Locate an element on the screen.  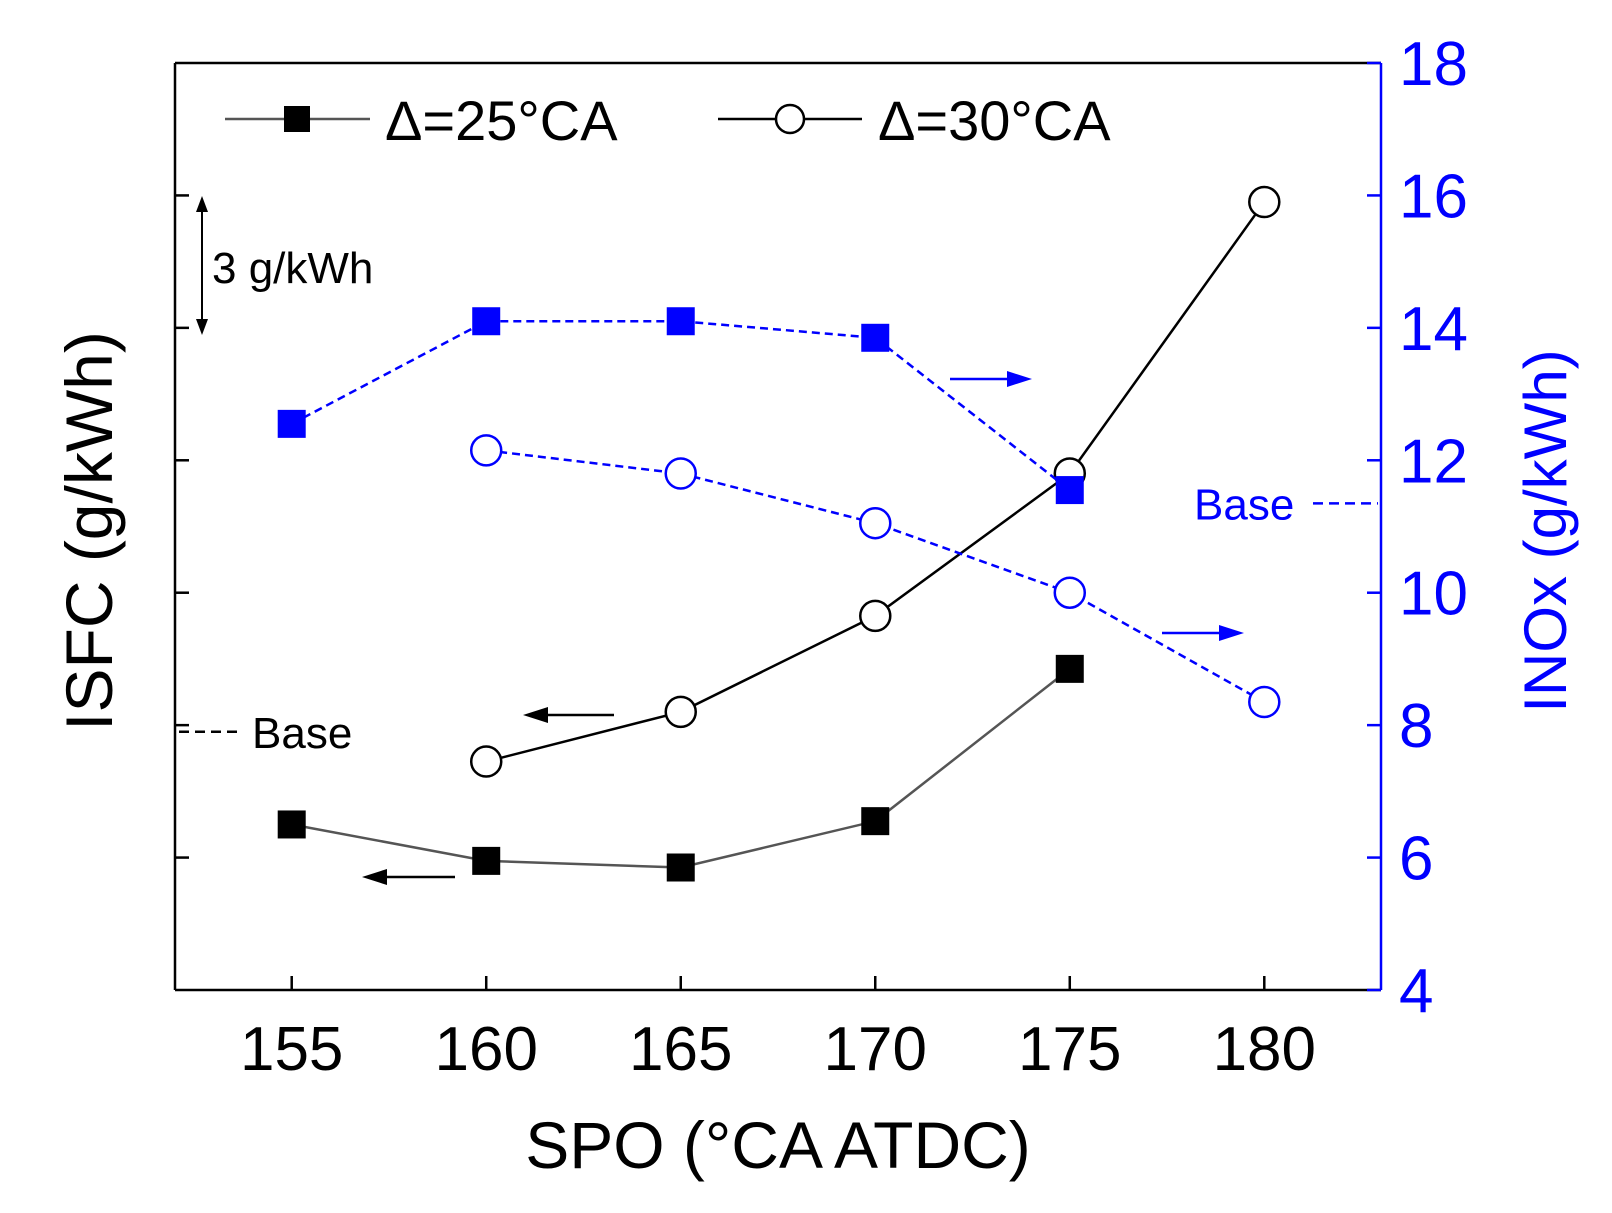
base-left: Base is located at coordinates (265, 733).